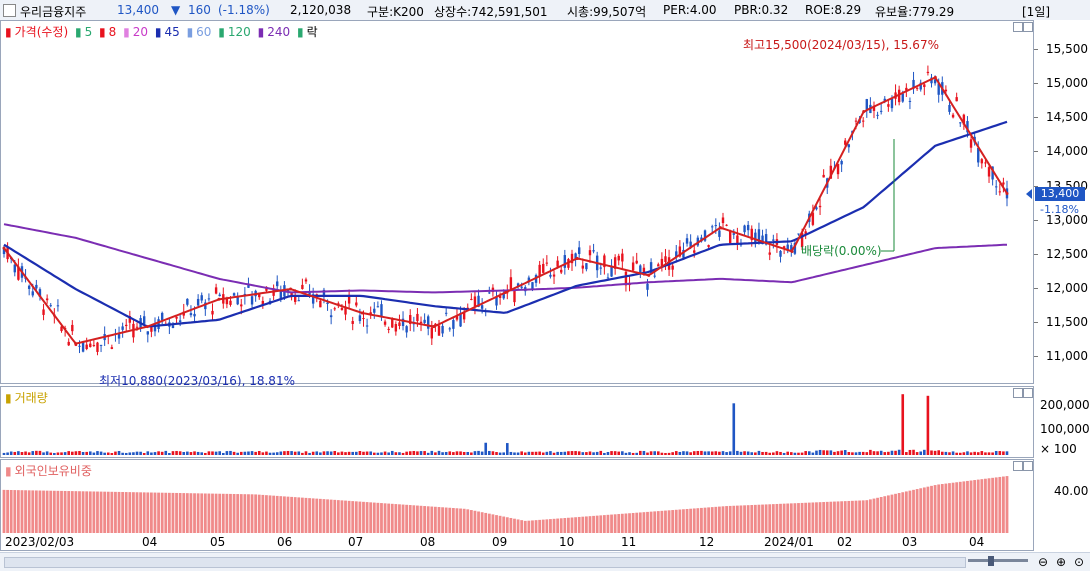 The image size is (1090, 571). Describe the element at coordinates (31, 398) in the screenshot. I see `volume-title: 거래량` at that location.